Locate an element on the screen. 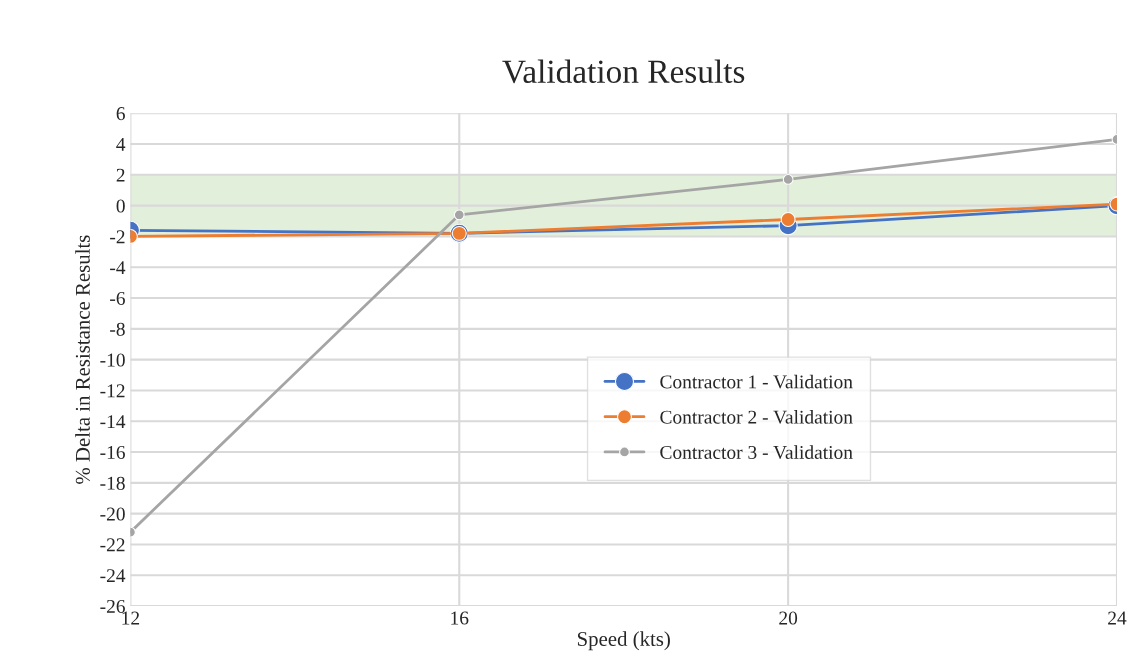 This screenshot has width=1134, height=666. x-tick-label: 16 is located at coordinates (460, 618).